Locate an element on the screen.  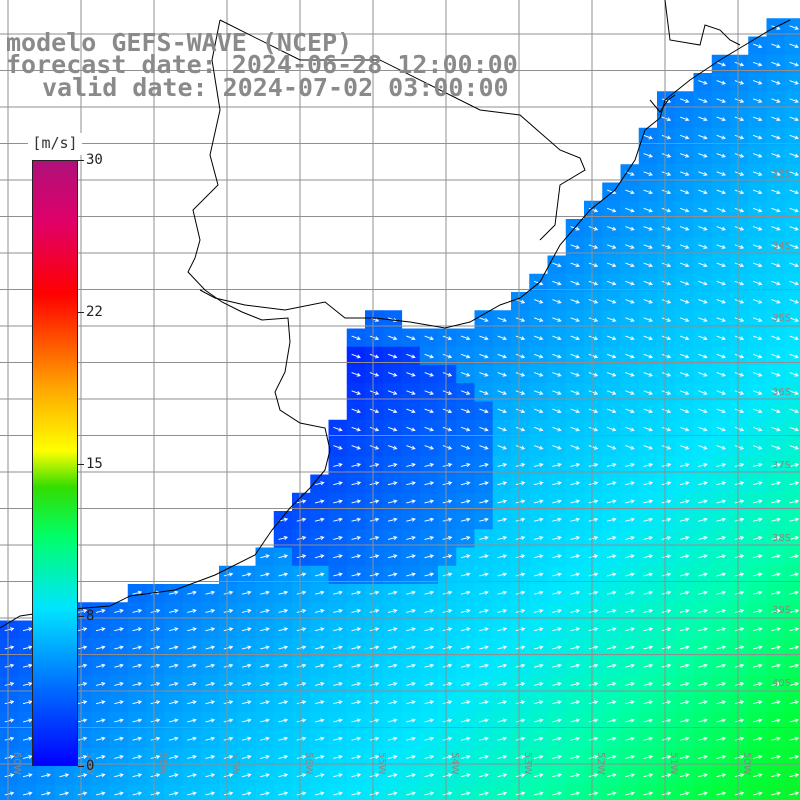
colorbar-unit: [m/s] is located at coordinates (55, 144).